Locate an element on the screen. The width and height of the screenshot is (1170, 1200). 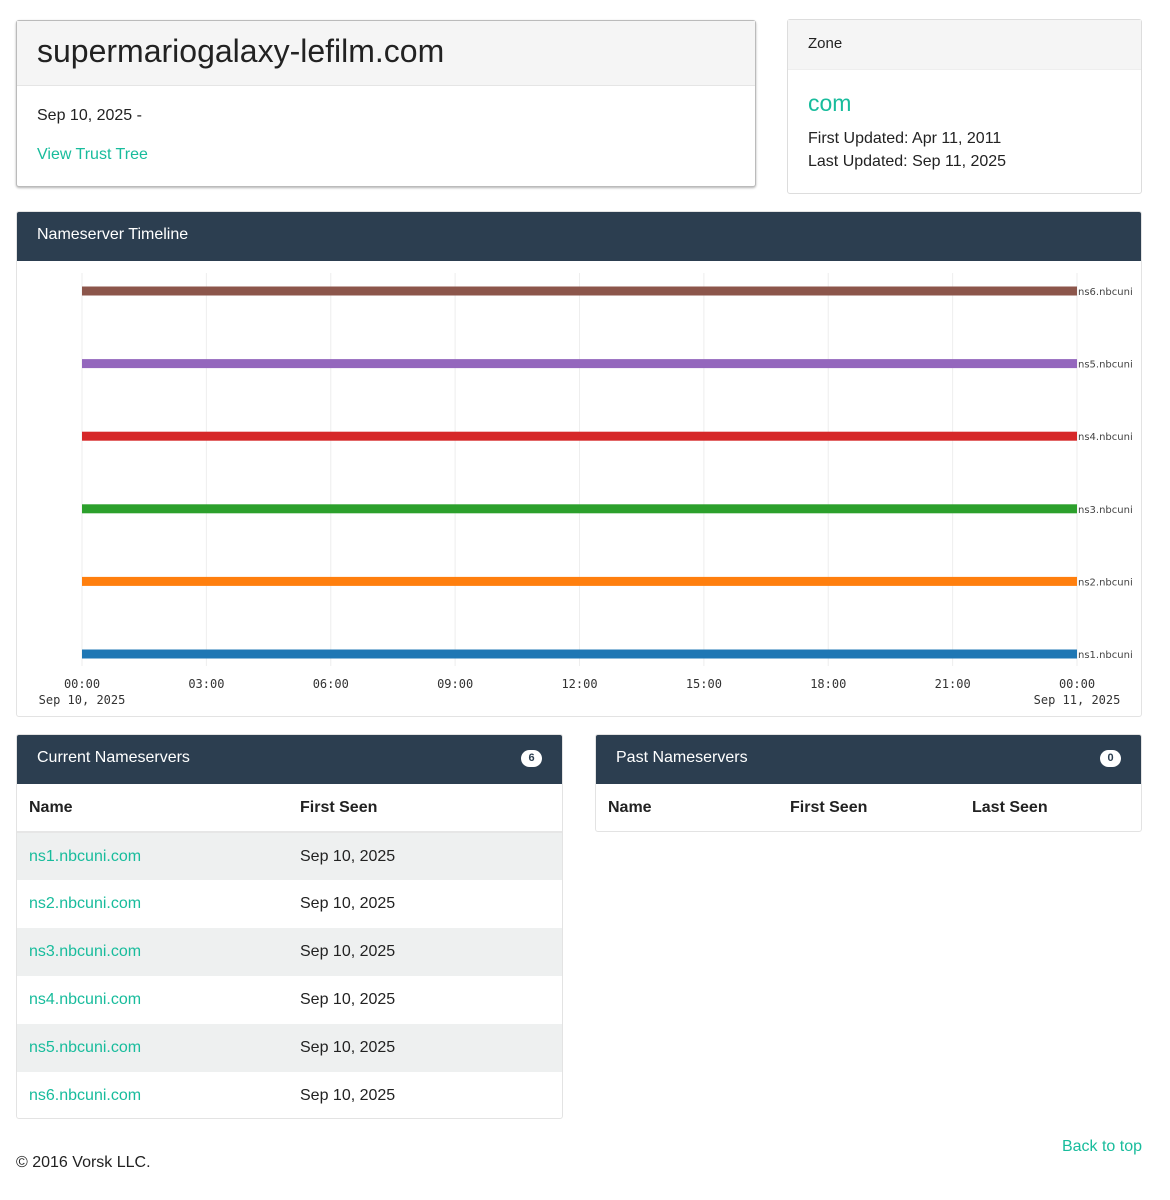
current-count-badge: 6 is located at coordinates (531, 758).